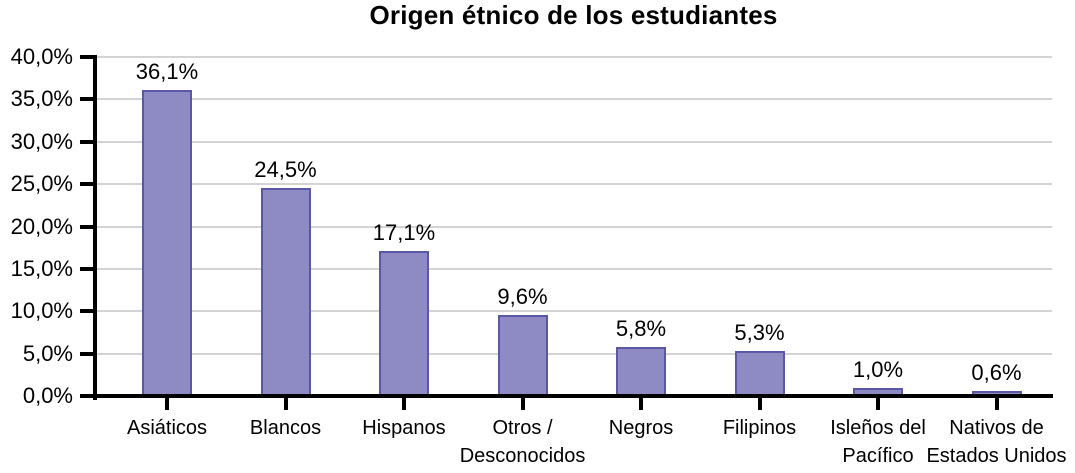 Image resolution: width=1075 pixels, height=473 pixels. I want to click on x-axis, so click(572, 396).